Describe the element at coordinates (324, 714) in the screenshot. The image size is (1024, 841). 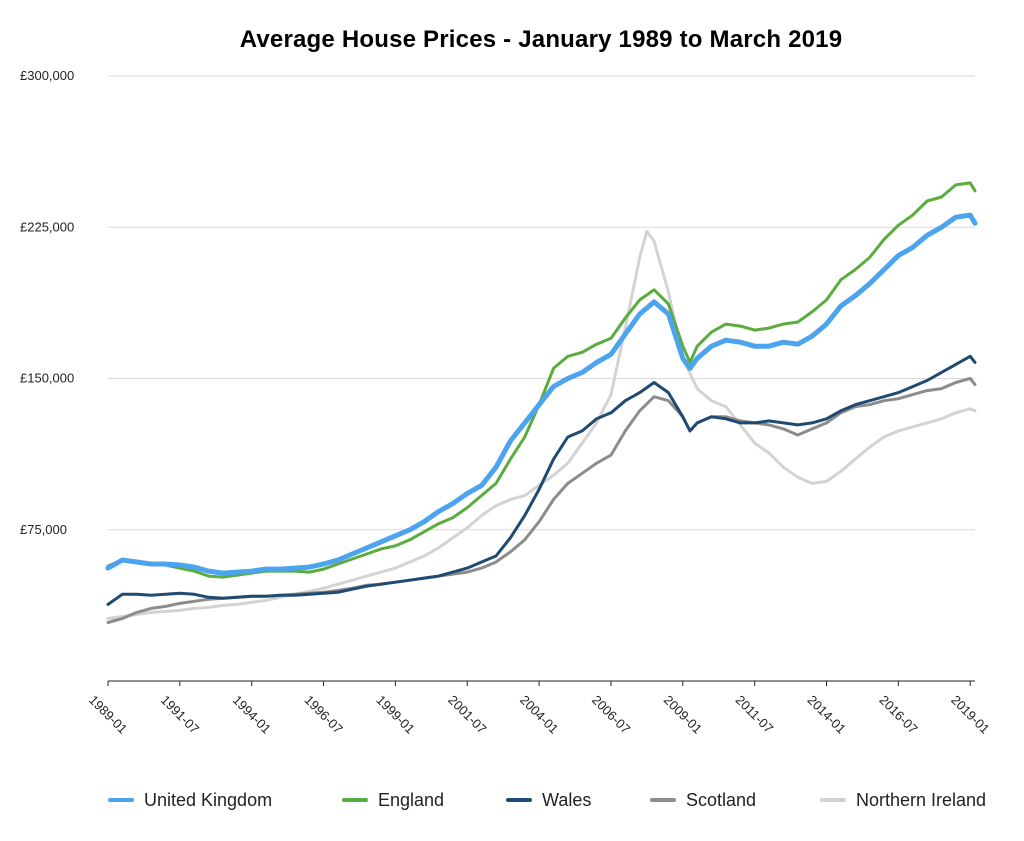
I see `x-tick-label: 1996-07` at that location.